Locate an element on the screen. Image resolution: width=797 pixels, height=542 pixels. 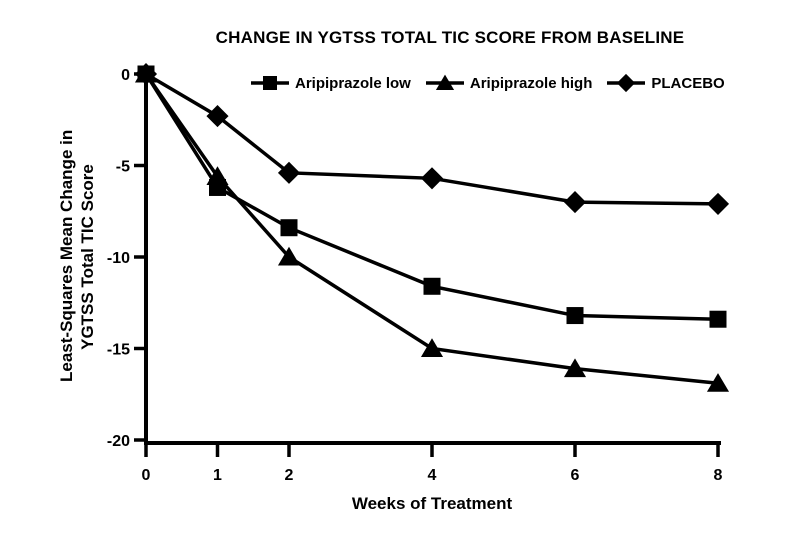
y-tick-label: -15 is located at coordinates (118, 350).